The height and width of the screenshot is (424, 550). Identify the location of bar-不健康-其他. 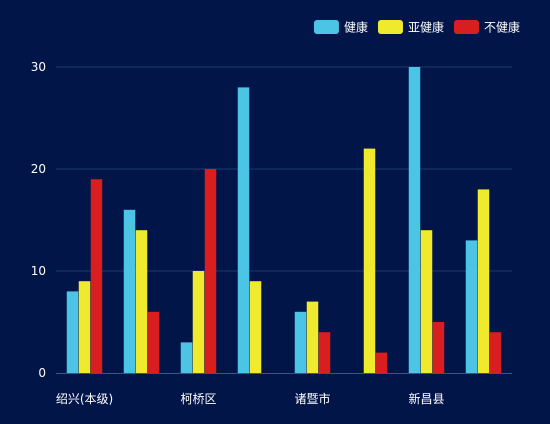
(495, 352).